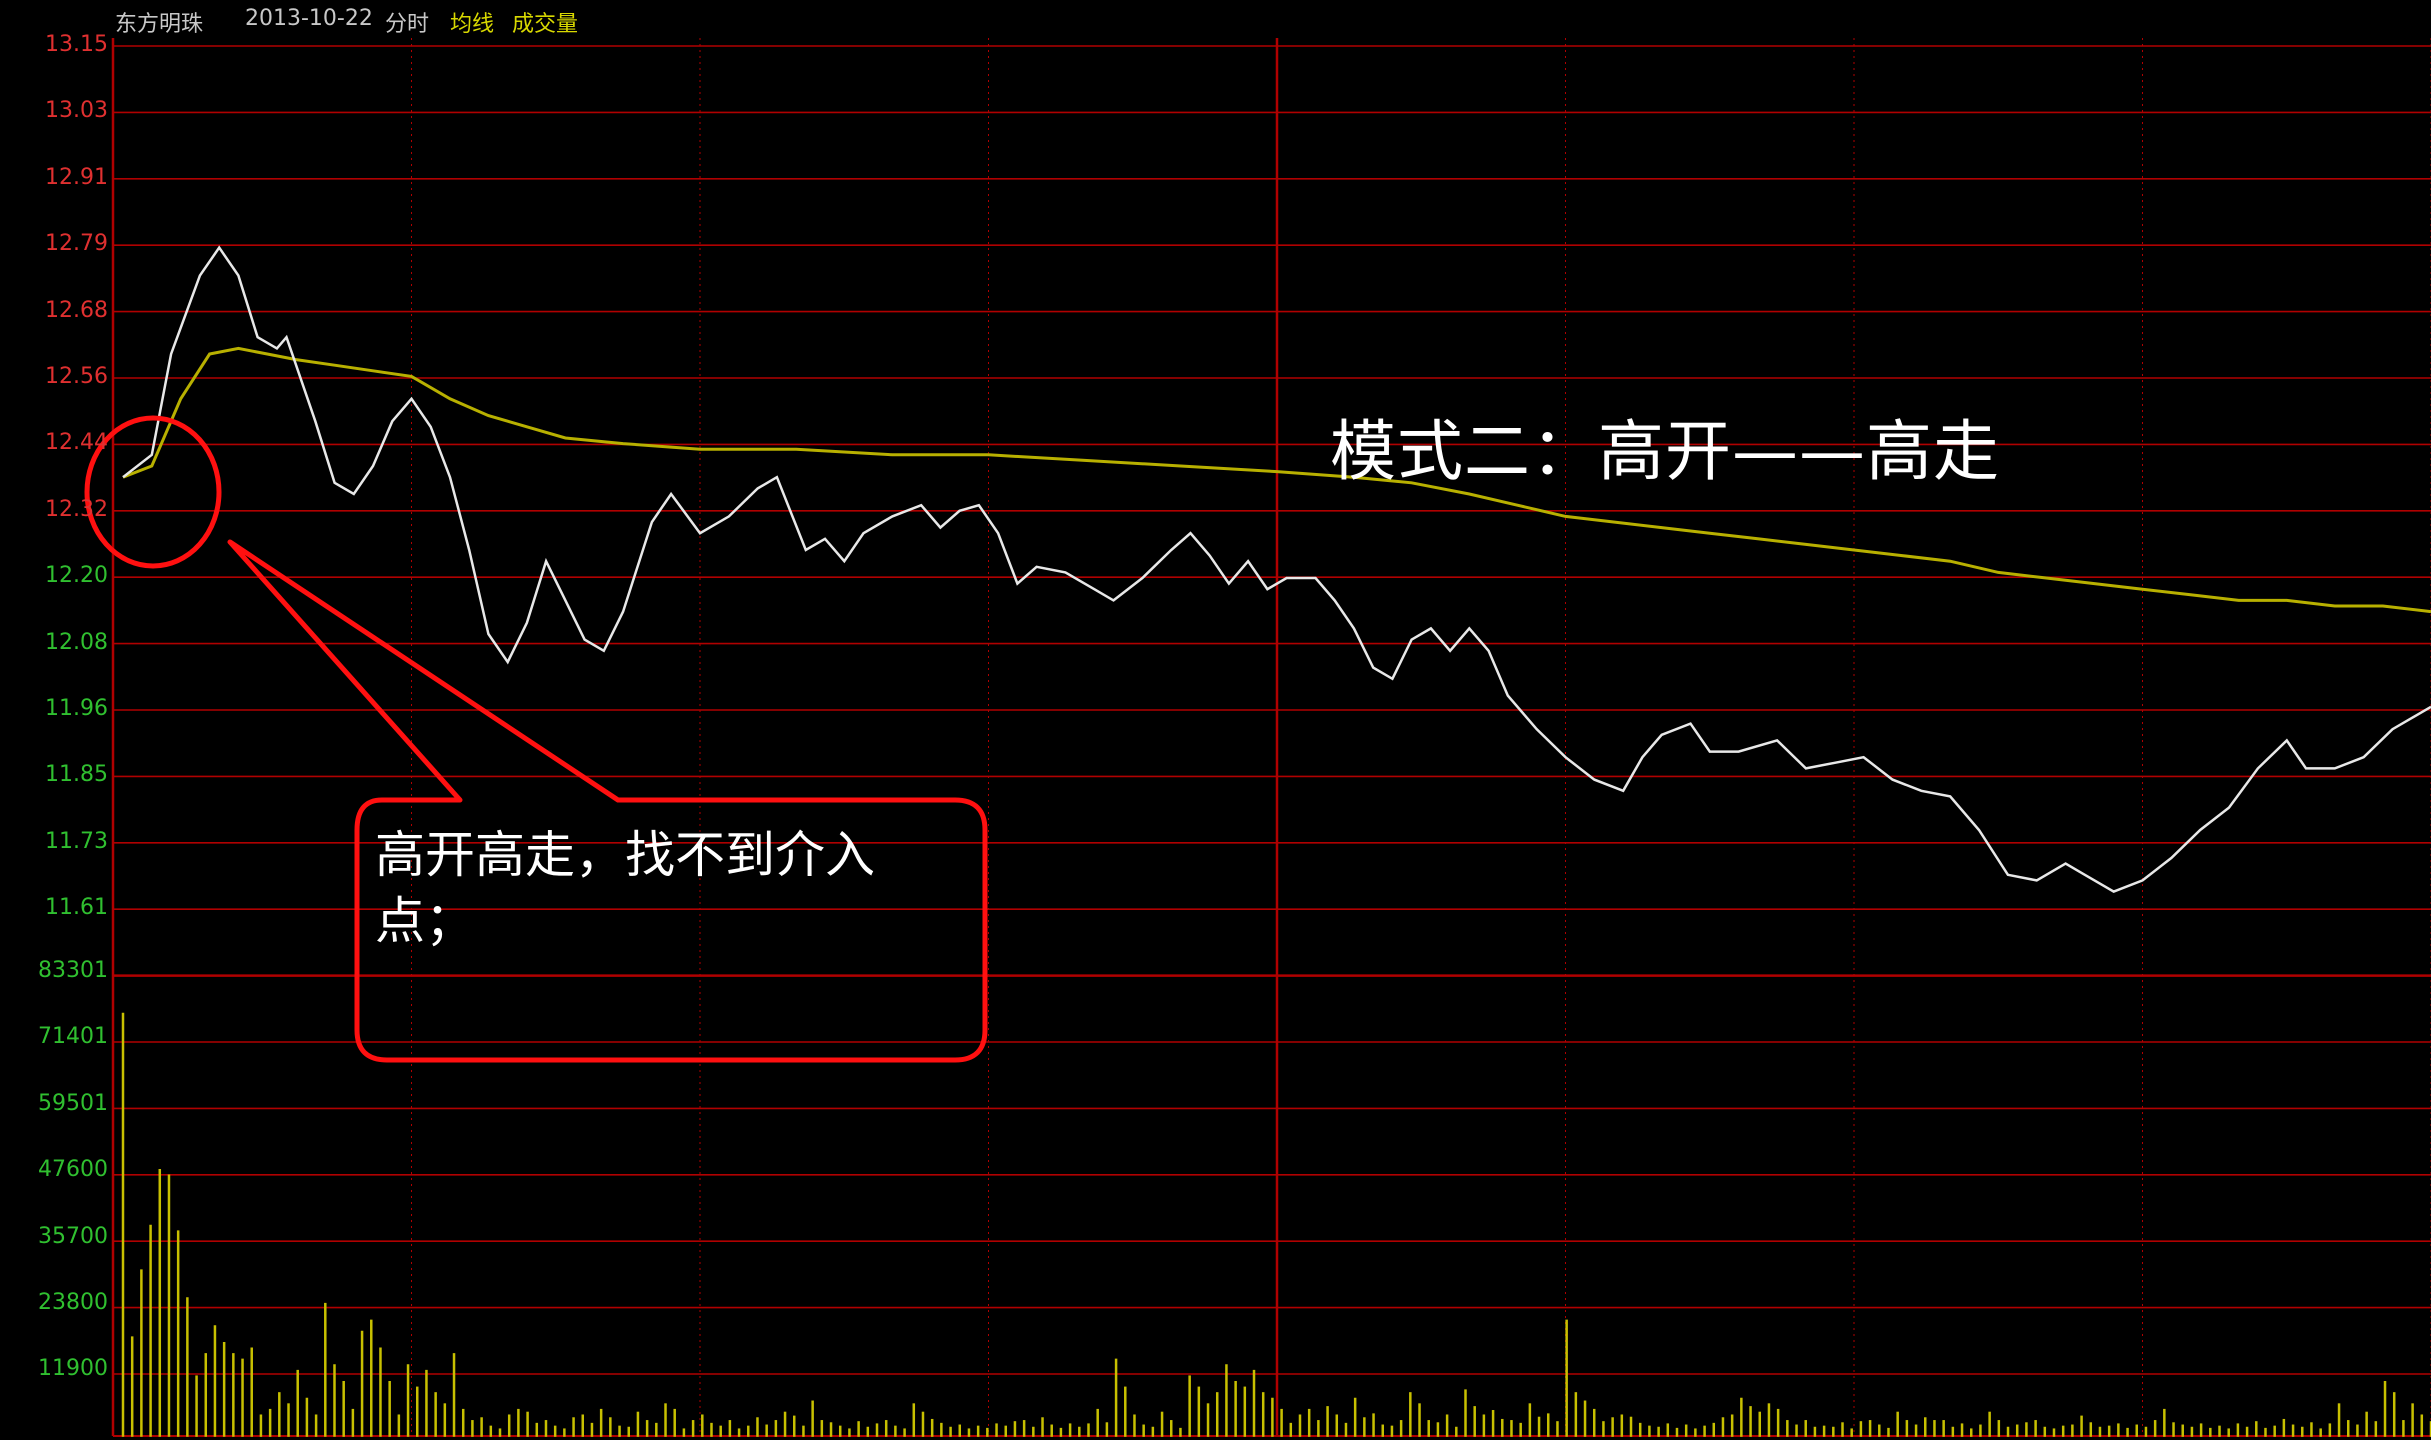 The height and width of the screenshot is (1440, 2431). I want to click on stock-name: 东方明珠, so click(159, 24).